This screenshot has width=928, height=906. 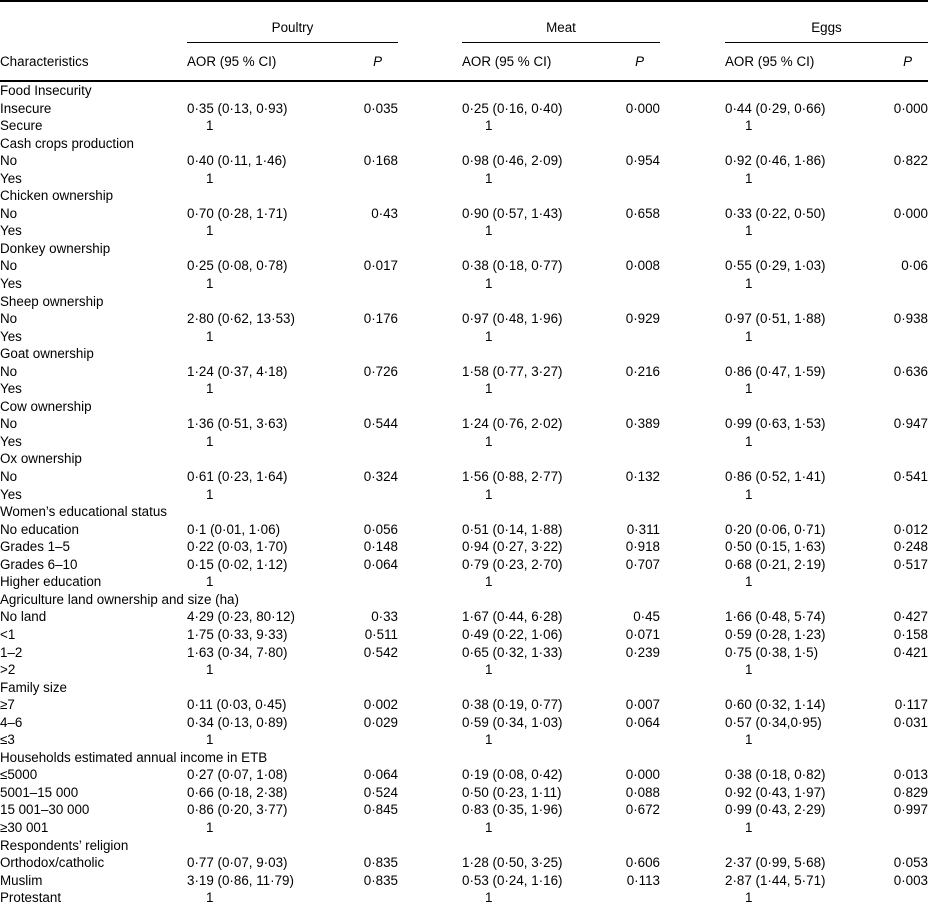 What do you see at coordinates (24, 827) in the screenshot?
I see `characteristic-label: ≥30 001` at bounding box center [24, 827].